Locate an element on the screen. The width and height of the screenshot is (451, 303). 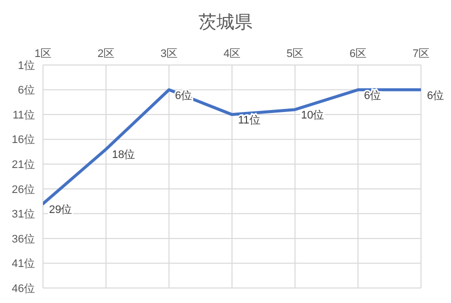
y-tick-label: 11位 is located at coordinates (23, 115).